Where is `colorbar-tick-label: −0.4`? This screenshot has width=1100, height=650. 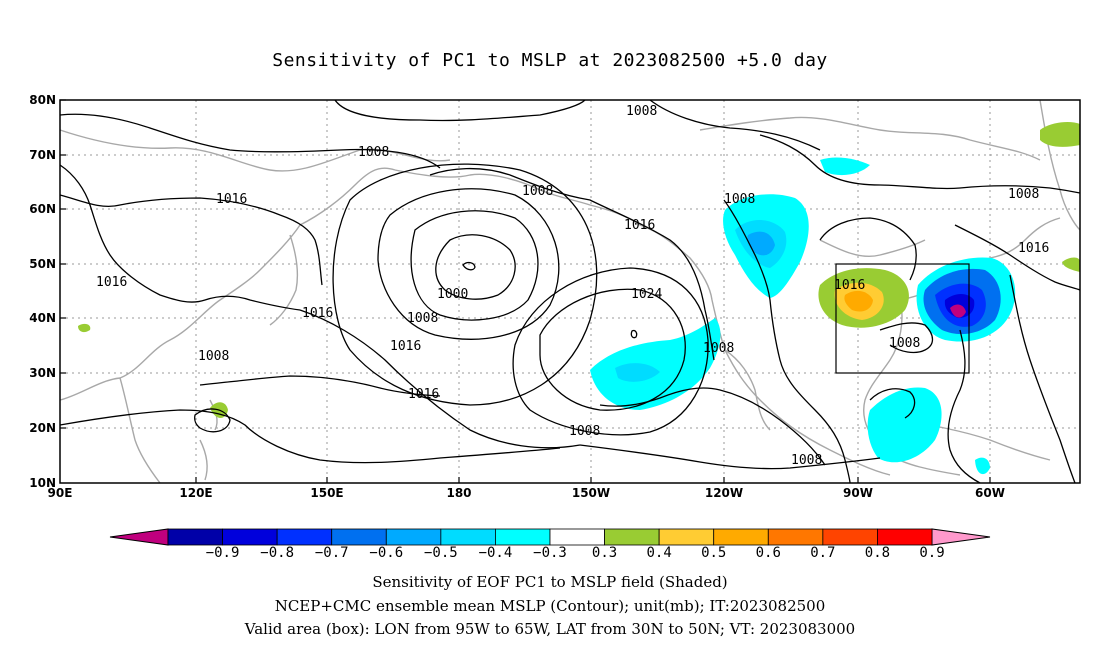 colorbar-tick-label: −0.4 is located at coordinates (496, 553).